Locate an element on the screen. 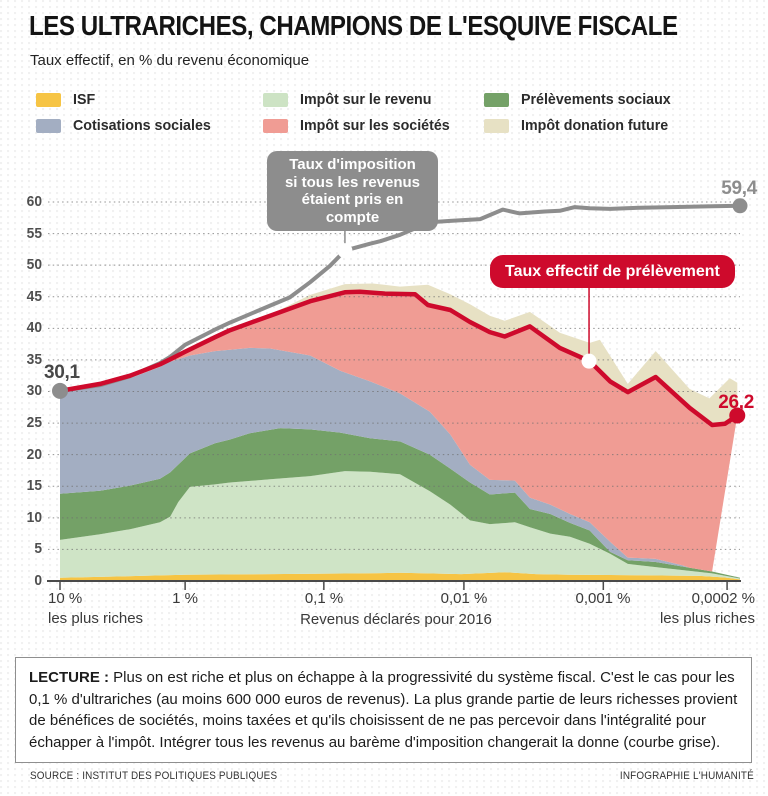 This screenshot has width=768, height=796. y-tick-label: 5 is located at coordinates (38, 549).